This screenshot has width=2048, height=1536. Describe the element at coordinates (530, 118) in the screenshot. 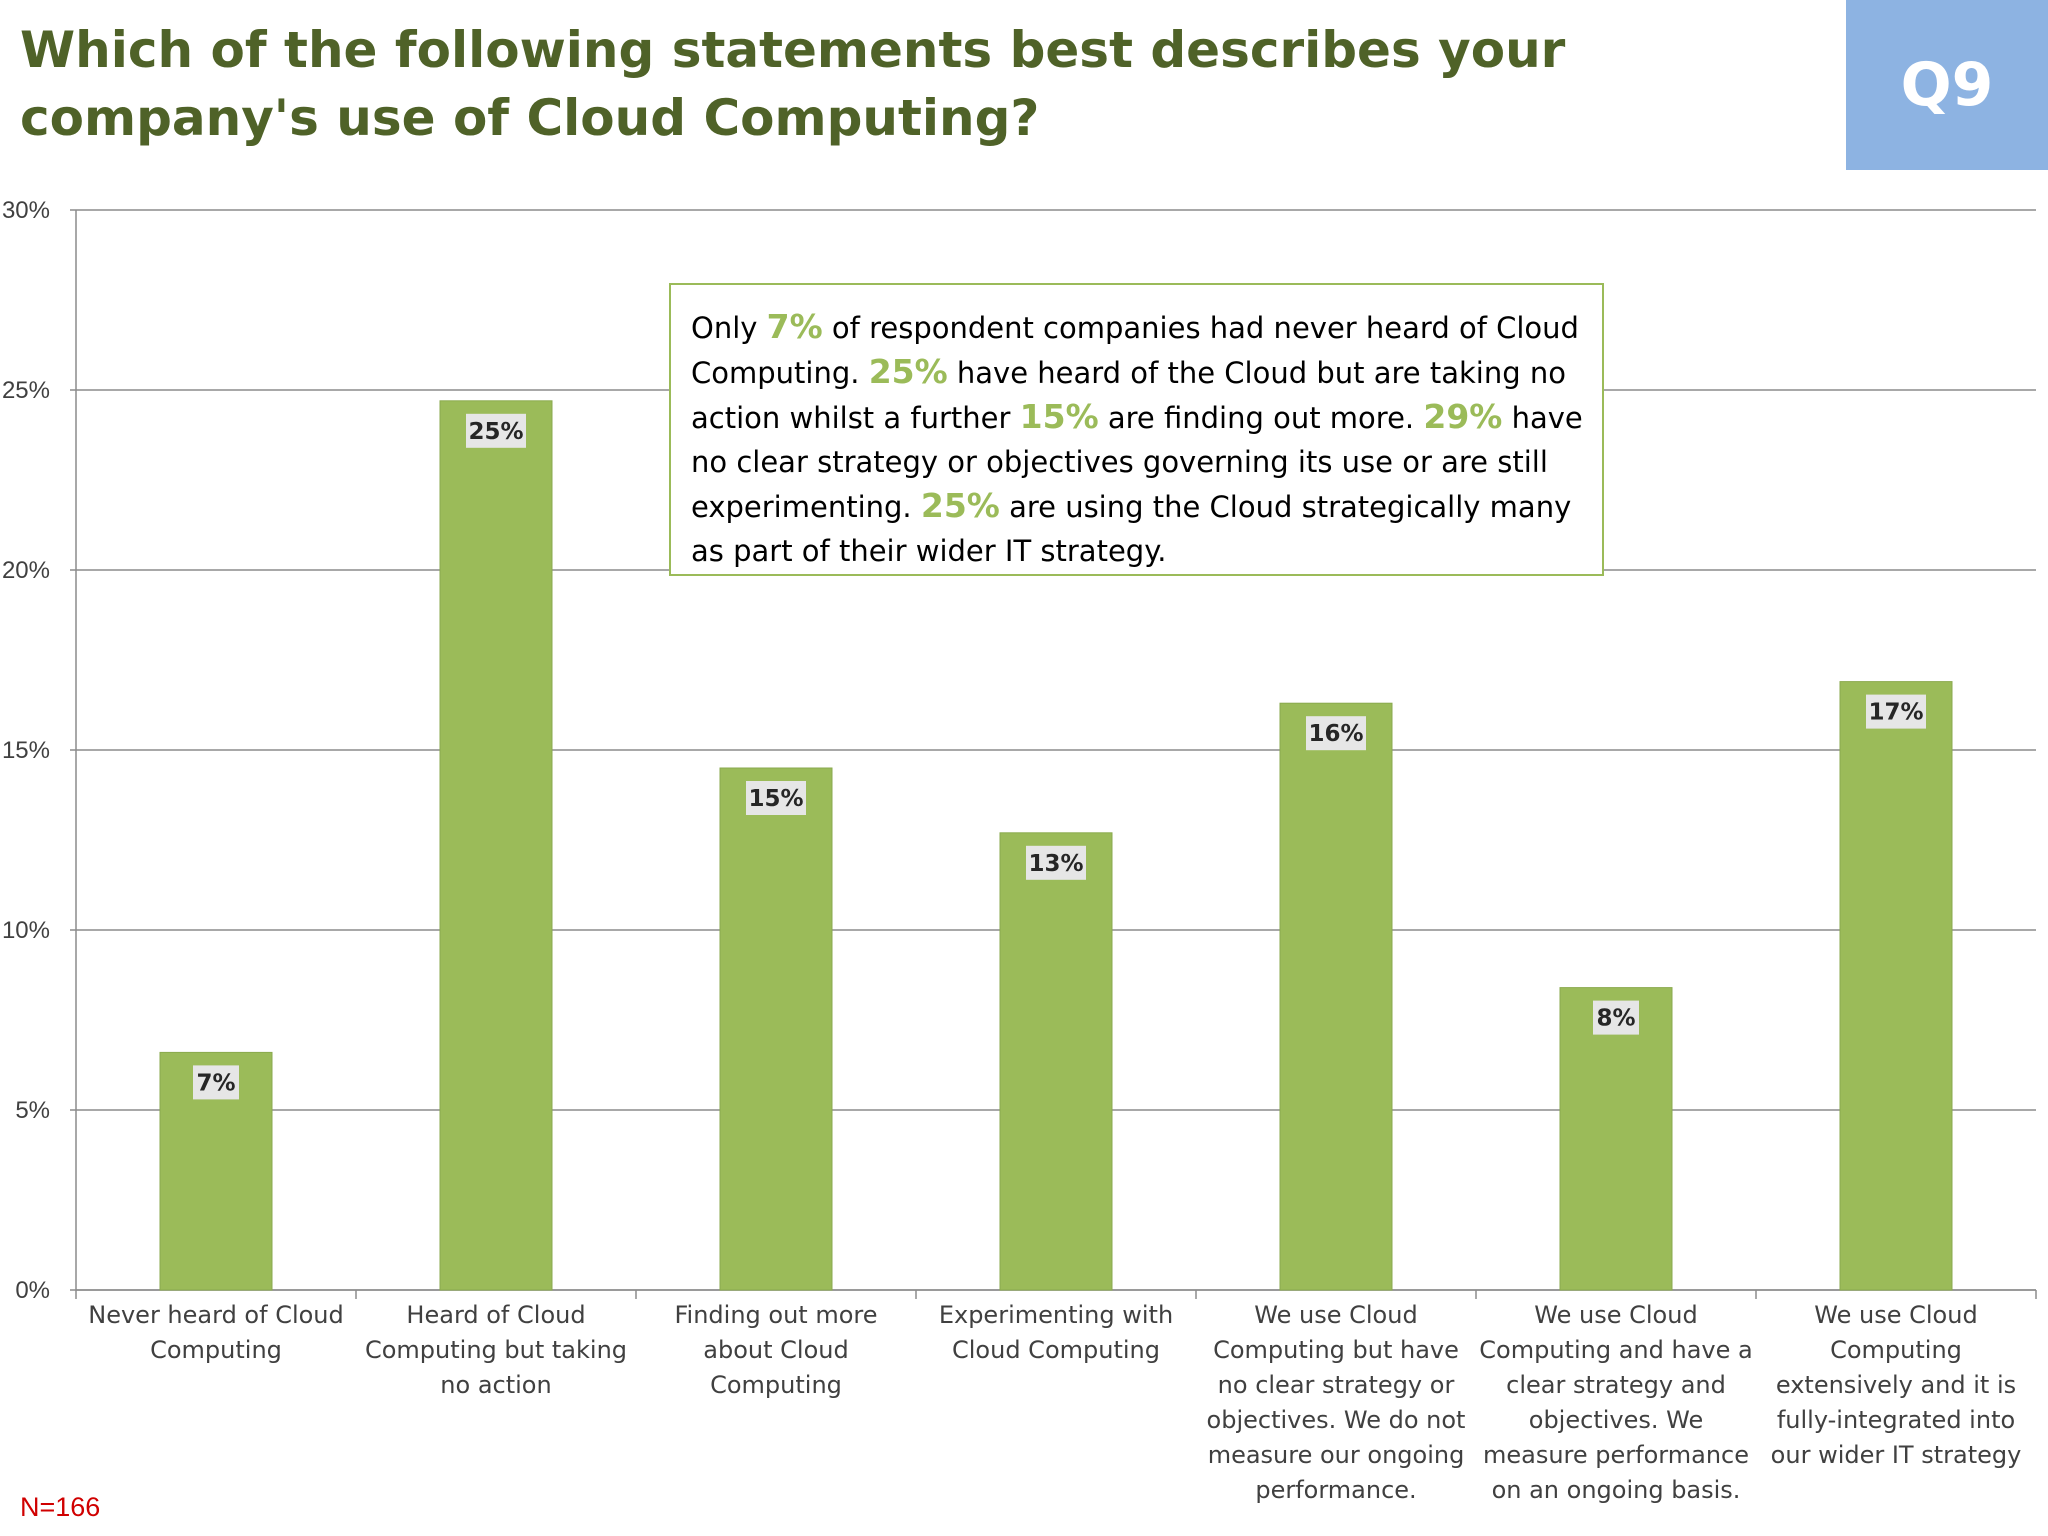

I see `title-line-2: company's use of Cloud Computing?` at that location.